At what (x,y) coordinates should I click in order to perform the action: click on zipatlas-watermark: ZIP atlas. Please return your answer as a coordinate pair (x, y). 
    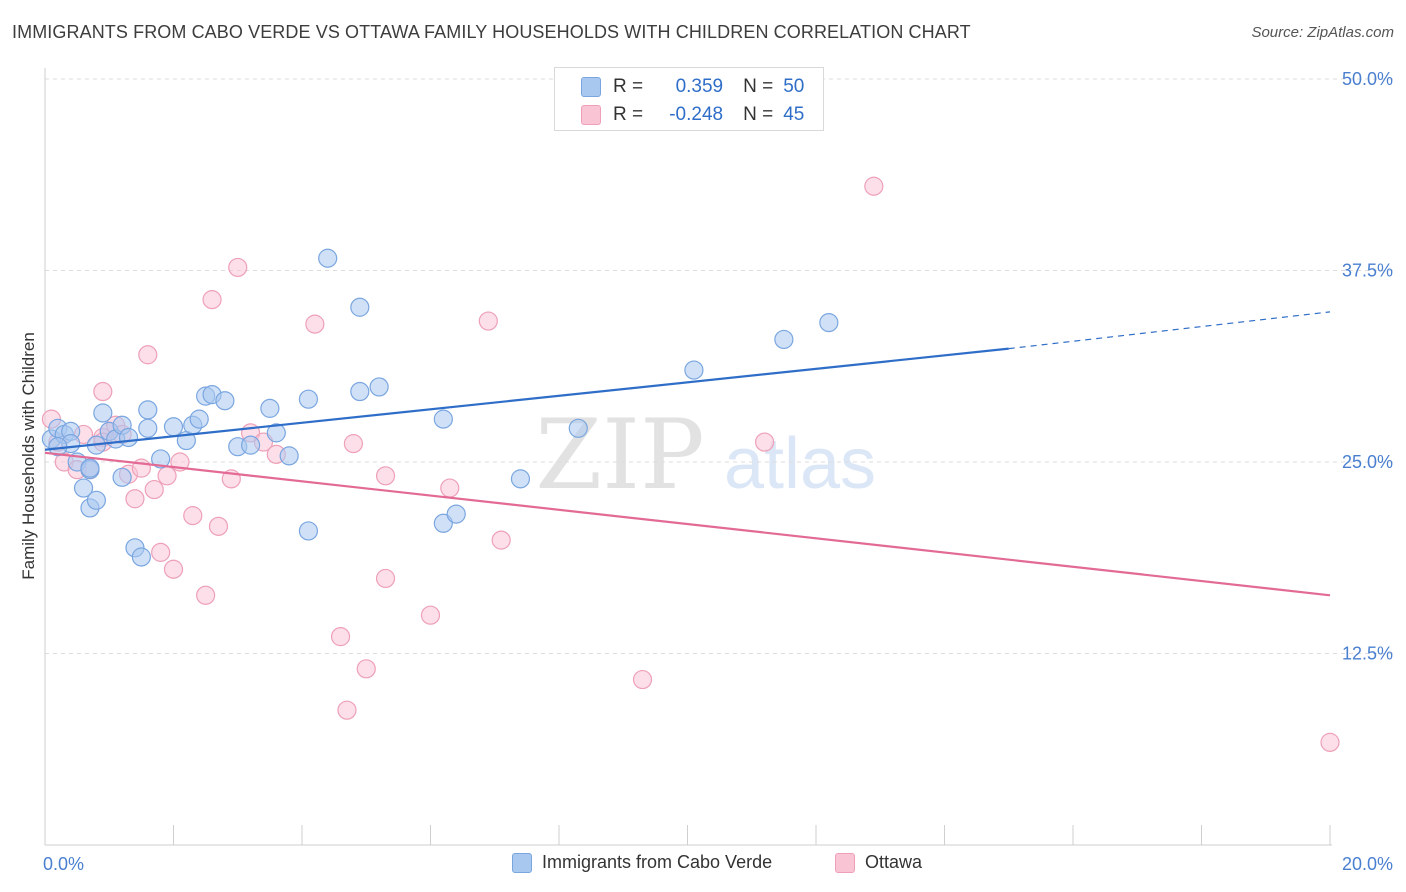
    Looking at the image, I should click on (705, 455).